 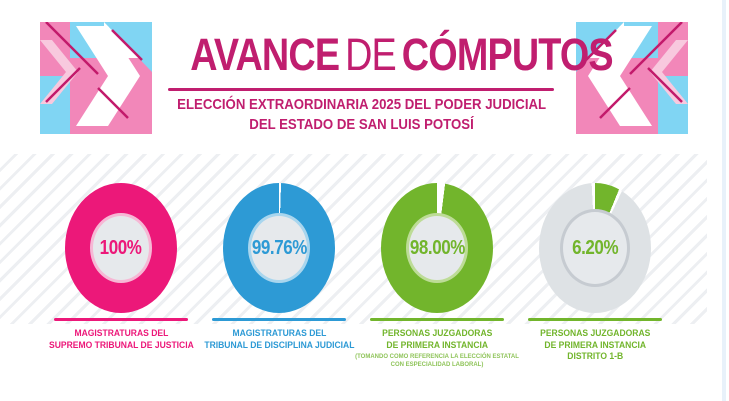 I want to click on page-title-text: AVANCE DE CÓMPUTOS, so click(x=401, y=55).